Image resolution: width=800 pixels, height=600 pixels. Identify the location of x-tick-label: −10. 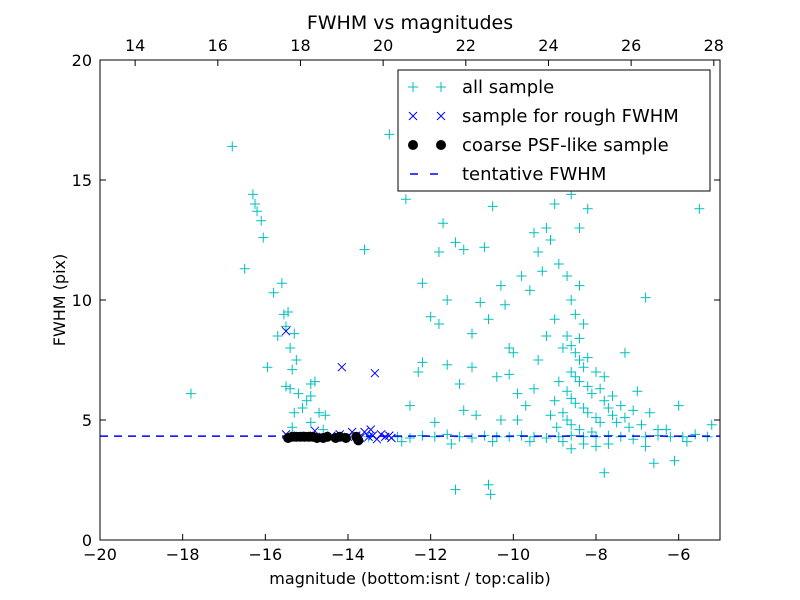
(513, 554).